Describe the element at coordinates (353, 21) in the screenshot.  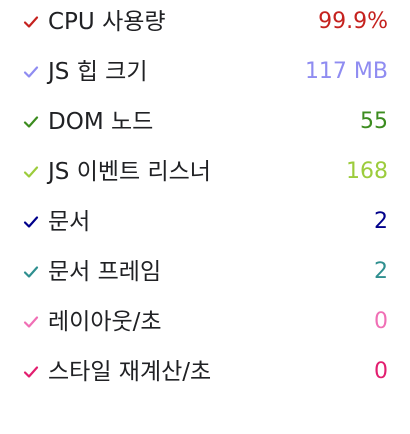
I see `metric-value: 99.9%` at that location.